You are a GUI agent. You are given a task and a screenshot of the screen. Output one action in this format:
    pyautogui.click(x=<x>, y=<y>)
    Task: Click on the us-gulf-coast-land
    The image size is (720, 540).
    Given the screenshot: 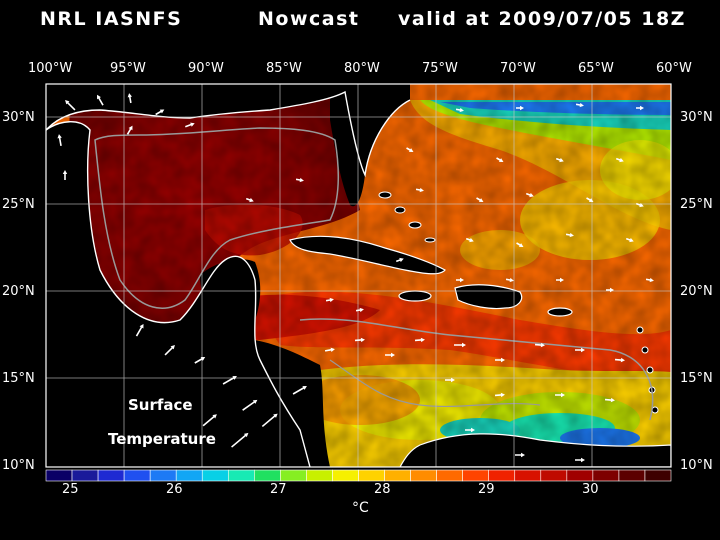 What is the action you would take?
    pyautogui.click(x=195, y=107)
    